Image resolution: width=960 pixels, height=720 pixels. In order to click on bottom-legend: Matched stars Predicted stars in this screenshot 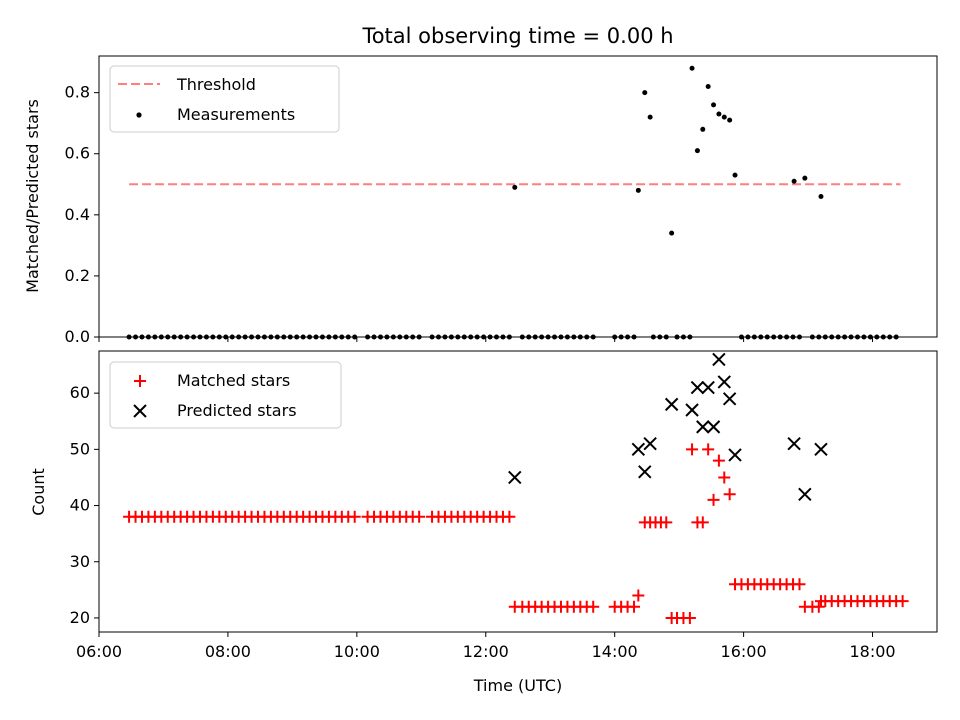, I will do `click(225, 395)`.